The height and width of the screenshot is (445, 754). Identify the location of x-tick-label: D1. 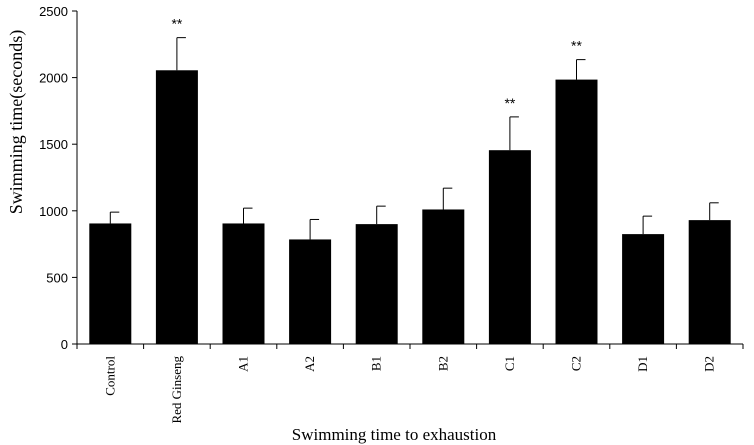
(642, 364).